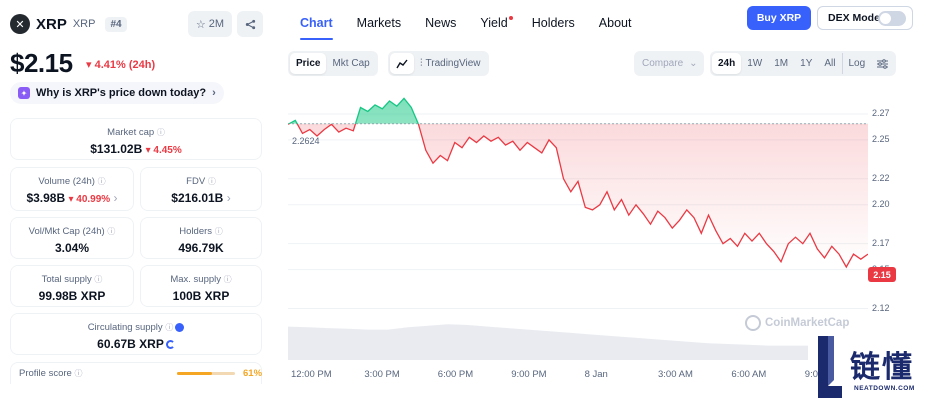 The image size is (929, 405). Describe the element at coordinates (493, 23) in the screenshot. I see `tab-yield: Yield` at that location.